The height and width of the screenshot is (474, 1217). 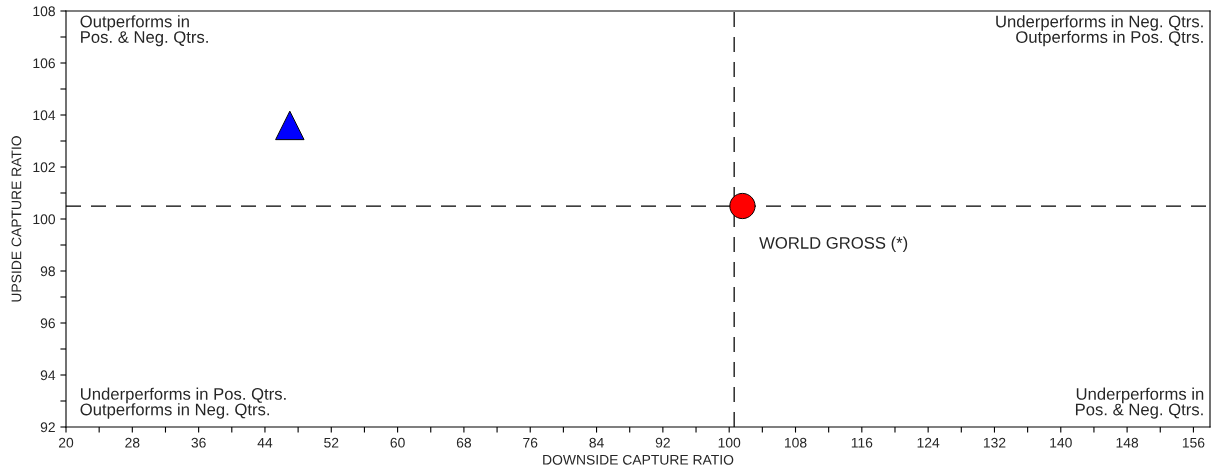 I want to click on annotation: WORLD GROSS (*), so click(x=833, y=244).